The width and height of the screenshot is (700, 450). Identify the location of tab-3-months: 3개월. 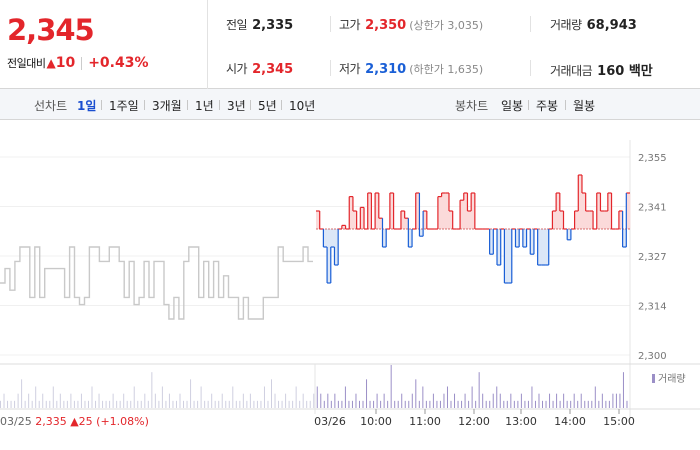
(167, 106).